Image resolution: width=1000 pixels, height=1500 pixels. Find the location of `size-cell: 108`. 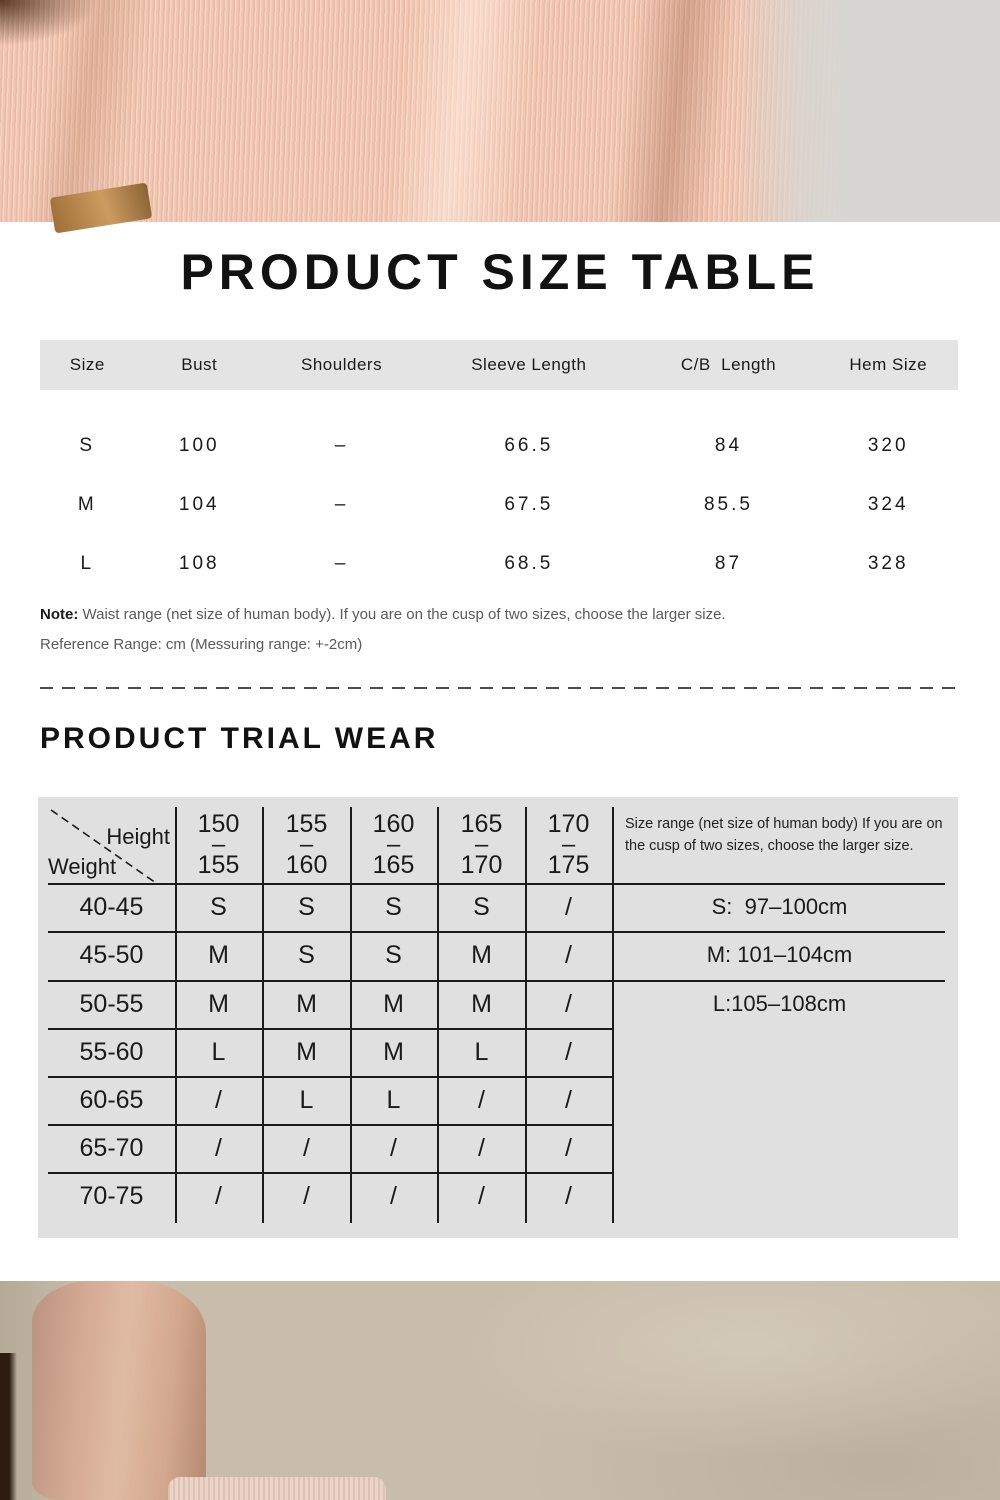

size-cell: 108 is located at coordinates (199, 563).